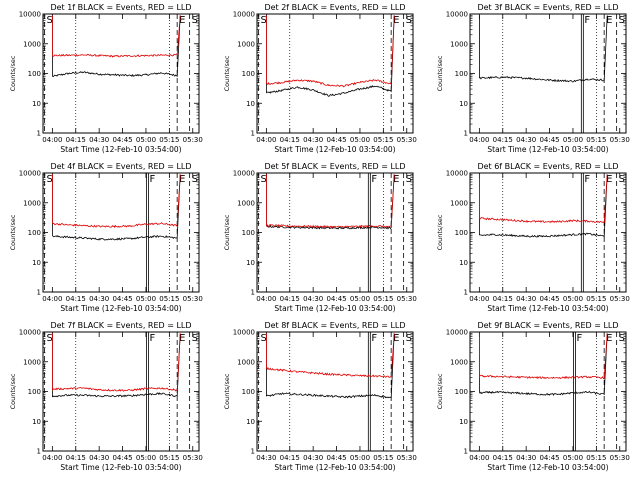 Image resolution: width=640 pixels, height=480 pixels. What do you see at coordinates (547, 166) in the screenshot?
I see `chart-title: Det 6f BLACK = Events, RED = LLD` at bounding box center [547, 166].